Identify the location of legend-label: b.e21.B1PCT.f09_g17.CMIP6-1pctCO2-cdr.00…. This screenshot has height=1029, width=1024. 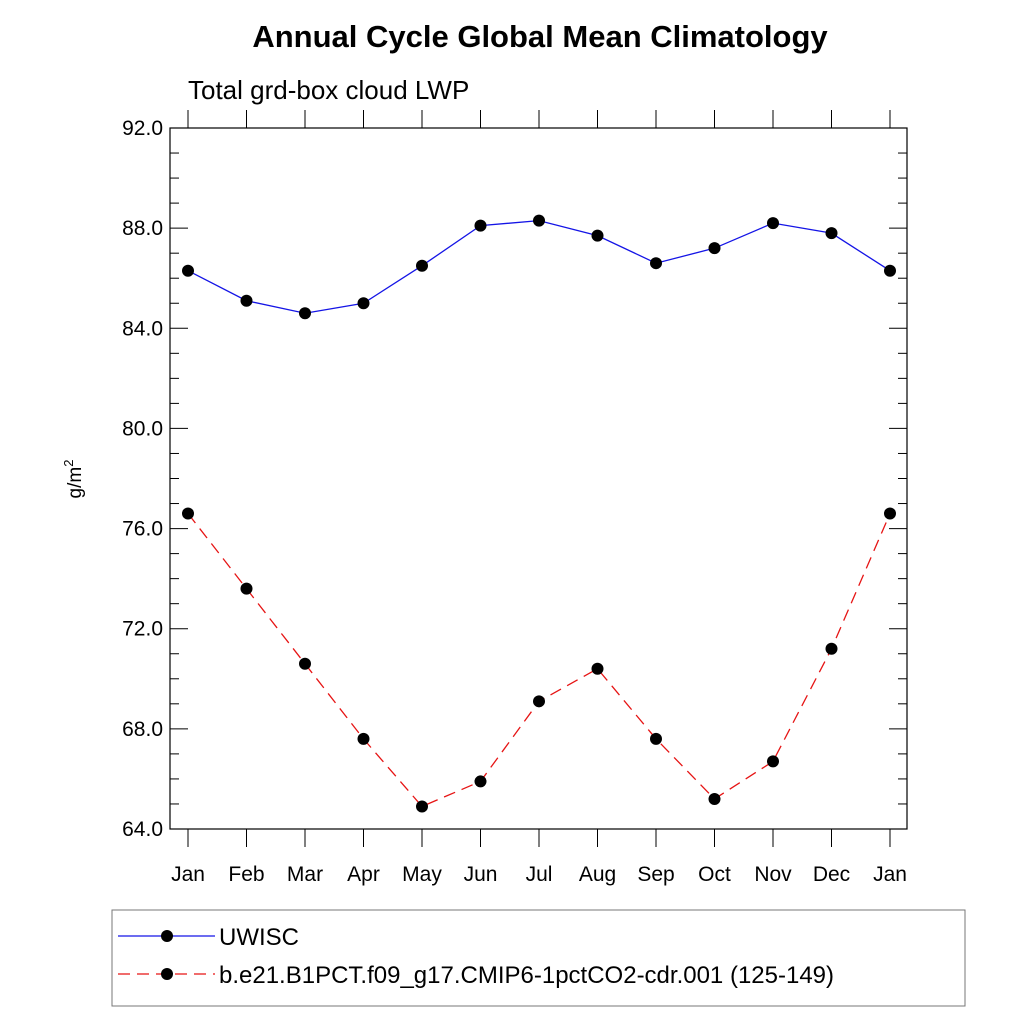
(526, 975).